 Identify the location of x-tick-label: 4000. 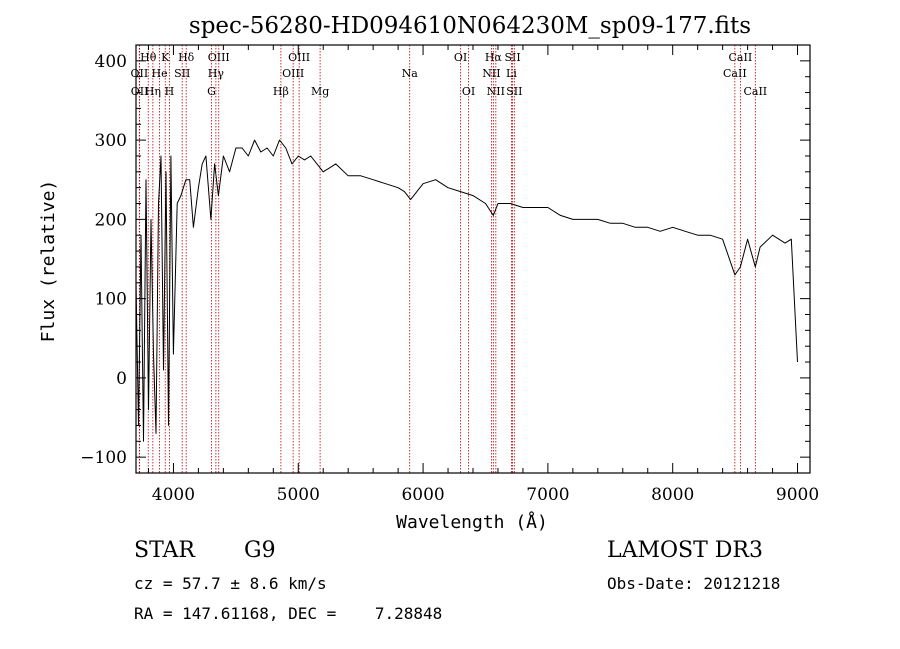
(173, 495).